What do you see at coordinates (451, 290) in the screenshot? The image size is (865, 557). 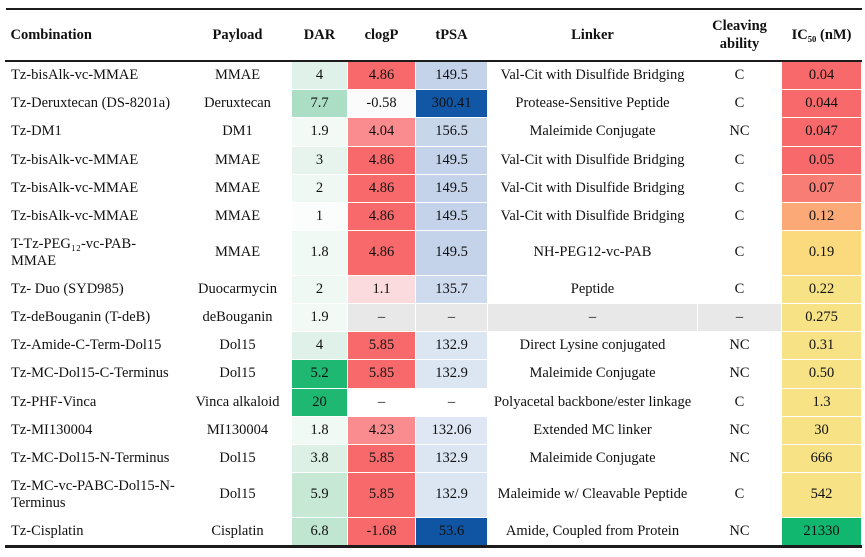 I see `cell-tpsa: 135.7` at bounding box center [451, 290].